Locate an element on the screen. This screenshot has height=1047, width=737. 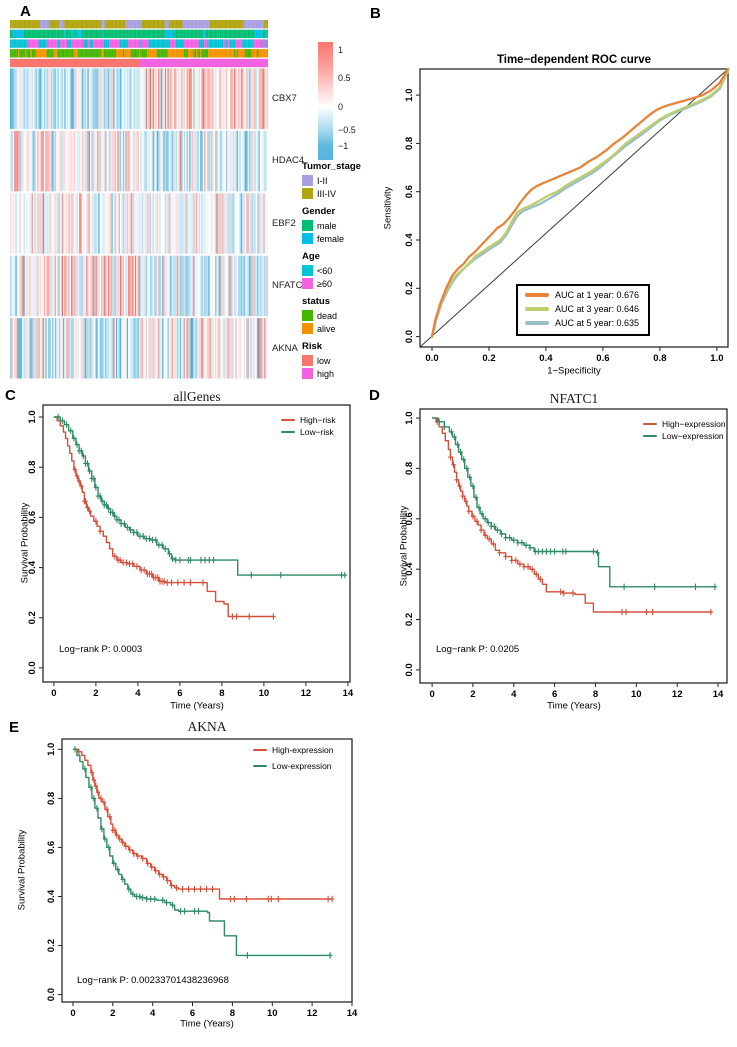
roc-x-axis-label: 1−Specificity is located at coordinates (574, 371).